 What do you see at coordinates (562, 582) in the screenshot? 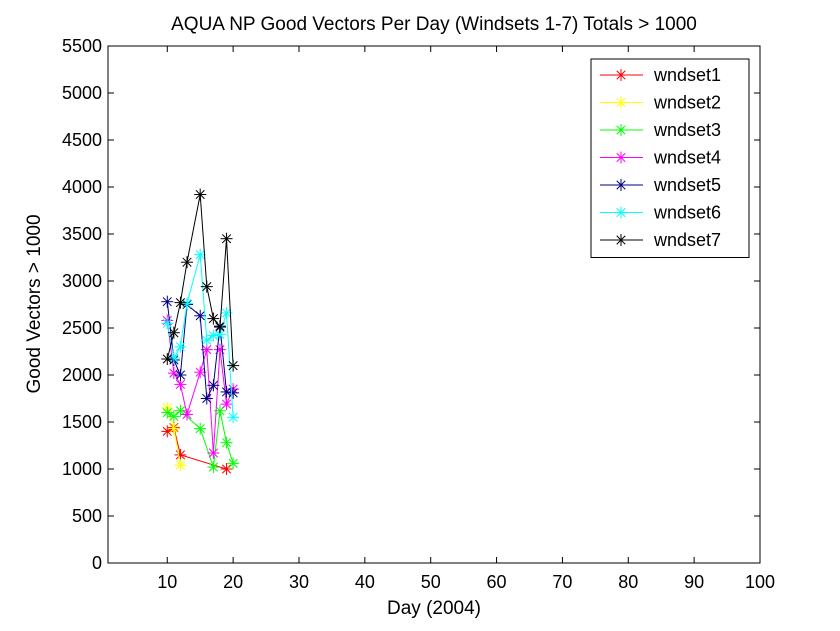
I see `x-tick-label: 70` at bounding box center [562, 582].